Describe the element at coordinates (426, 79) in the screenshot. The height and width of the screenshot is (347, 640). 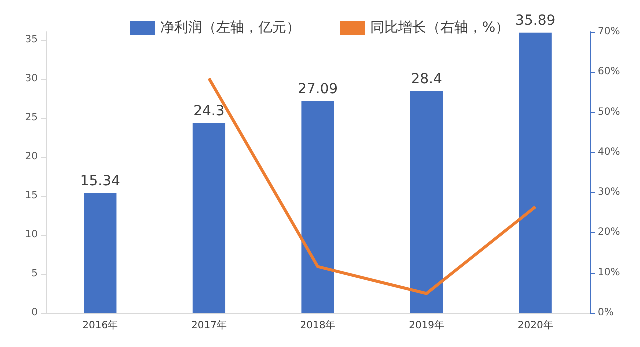
I see `data-label: 28.4` at that location.